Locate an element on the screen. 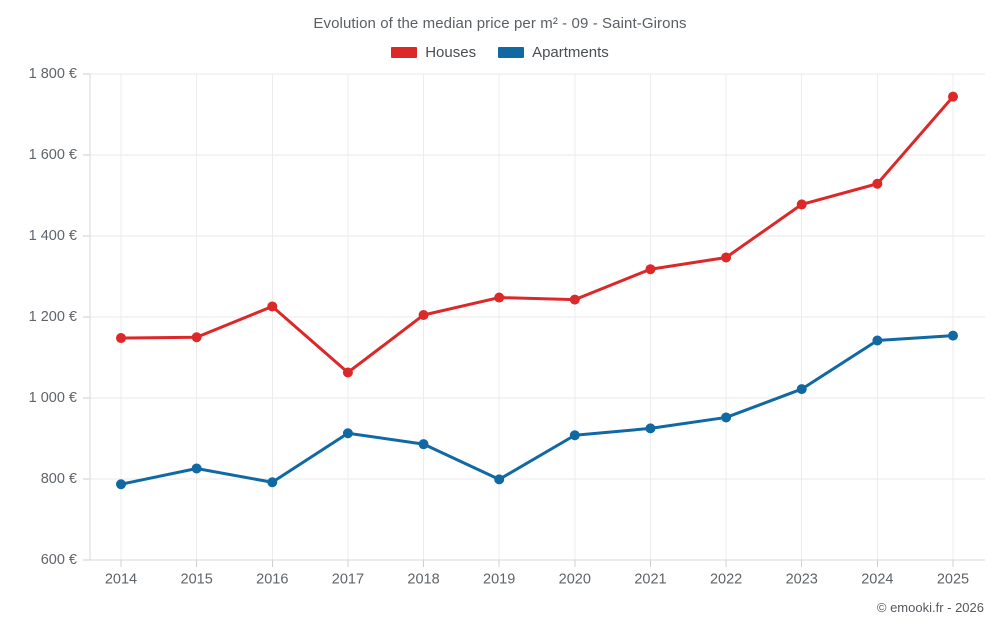 The width and height of the screenshot is (1000, 625). x-axis-tick-label: 2019 is located at coordinates (499, 580).